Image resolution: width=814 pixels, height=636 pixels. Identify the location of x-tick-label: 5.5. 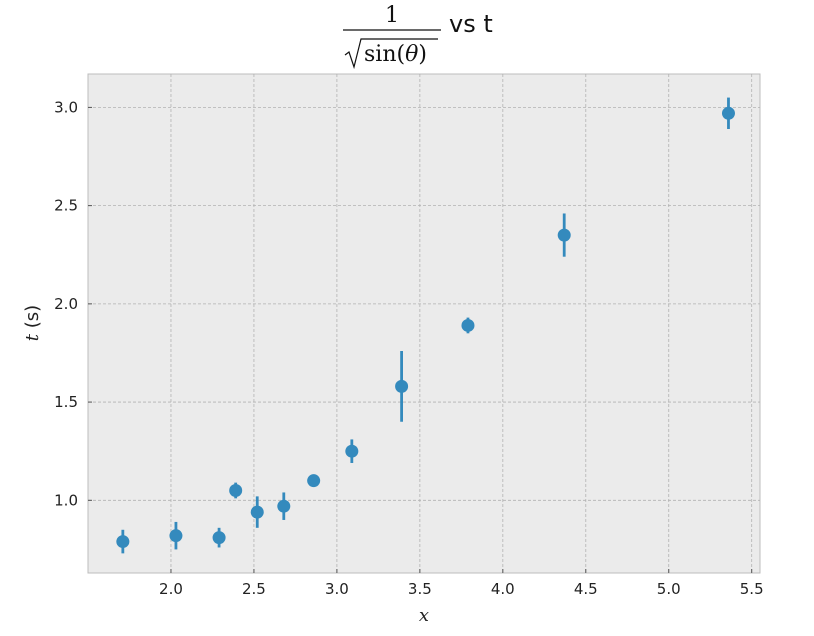
(752, 589).